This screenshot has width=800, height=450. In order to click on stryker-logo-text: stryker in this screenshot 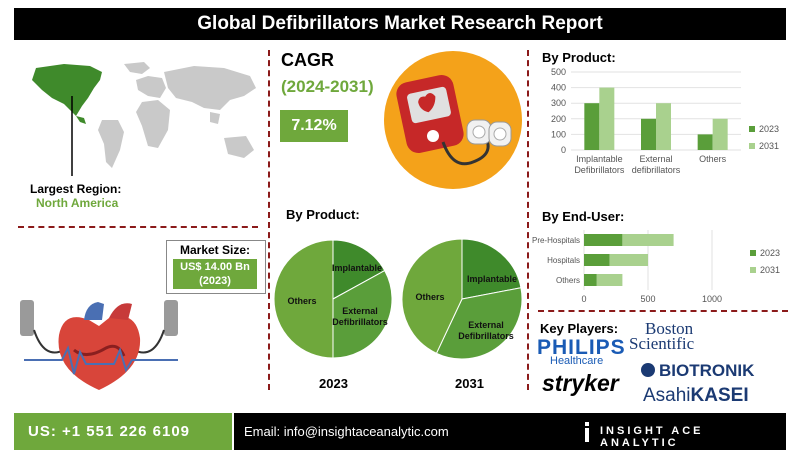, I will do `click(580, 383)`.